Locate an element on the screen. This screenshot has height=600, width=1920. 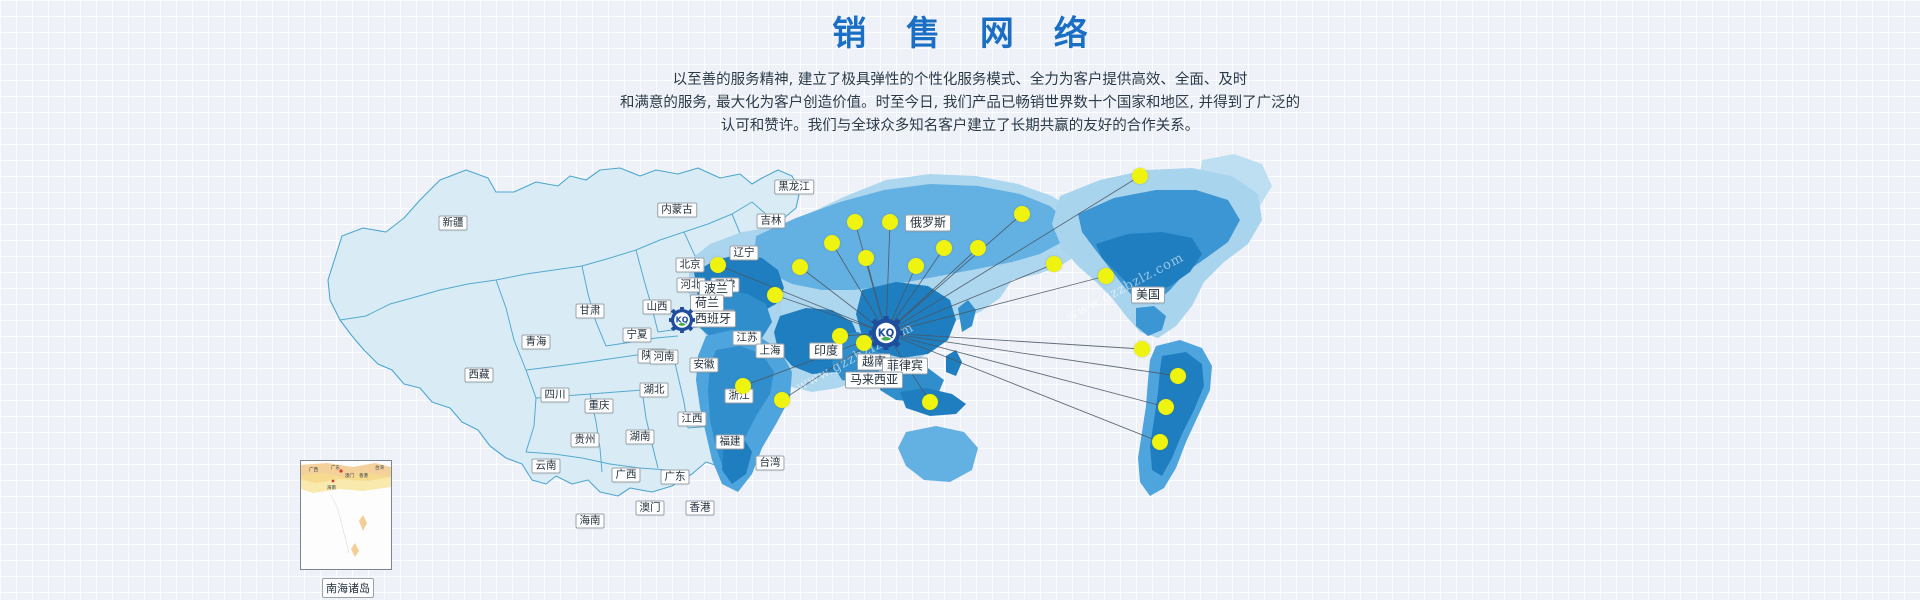
country-label: 菲律宾 is located at coordinates (905, 366).